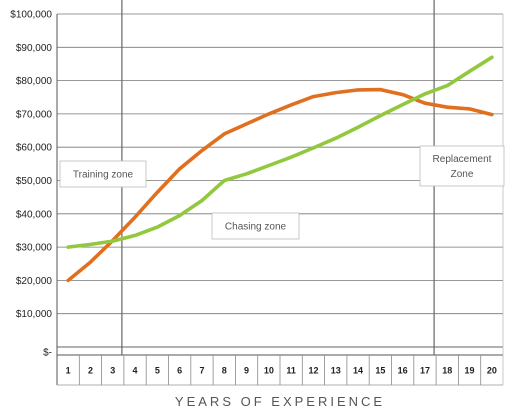 The image size is (509, 407). I want to click on x-tick-label: 4, so click(135, 371).